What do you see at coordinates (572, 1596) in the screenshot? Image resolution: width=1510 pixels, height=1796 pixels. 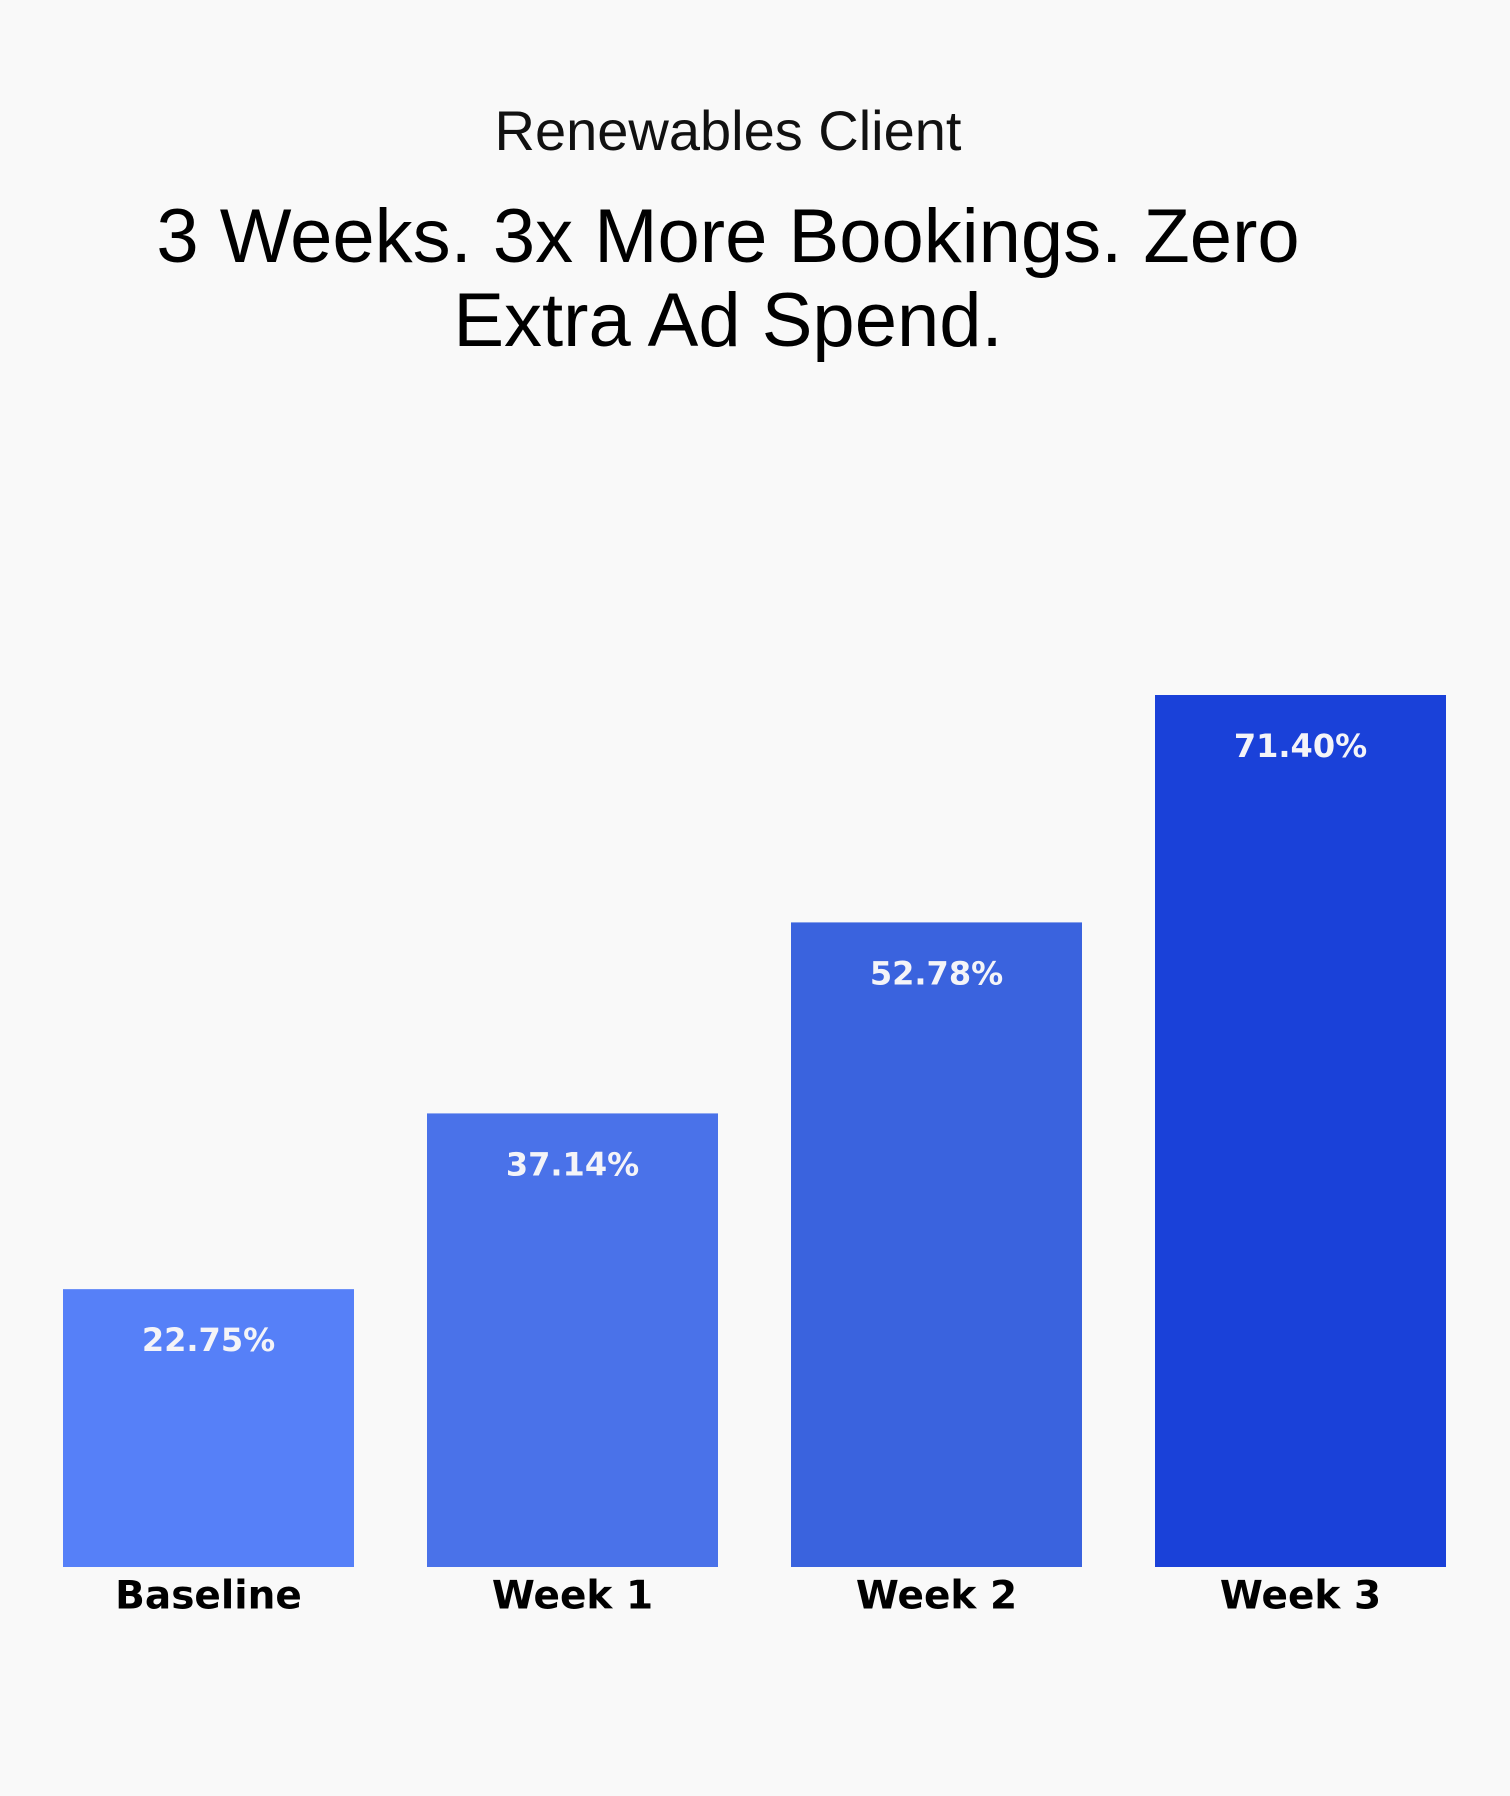 I see `x-tick-label: Week 1` at bounding box center [572, 1596].